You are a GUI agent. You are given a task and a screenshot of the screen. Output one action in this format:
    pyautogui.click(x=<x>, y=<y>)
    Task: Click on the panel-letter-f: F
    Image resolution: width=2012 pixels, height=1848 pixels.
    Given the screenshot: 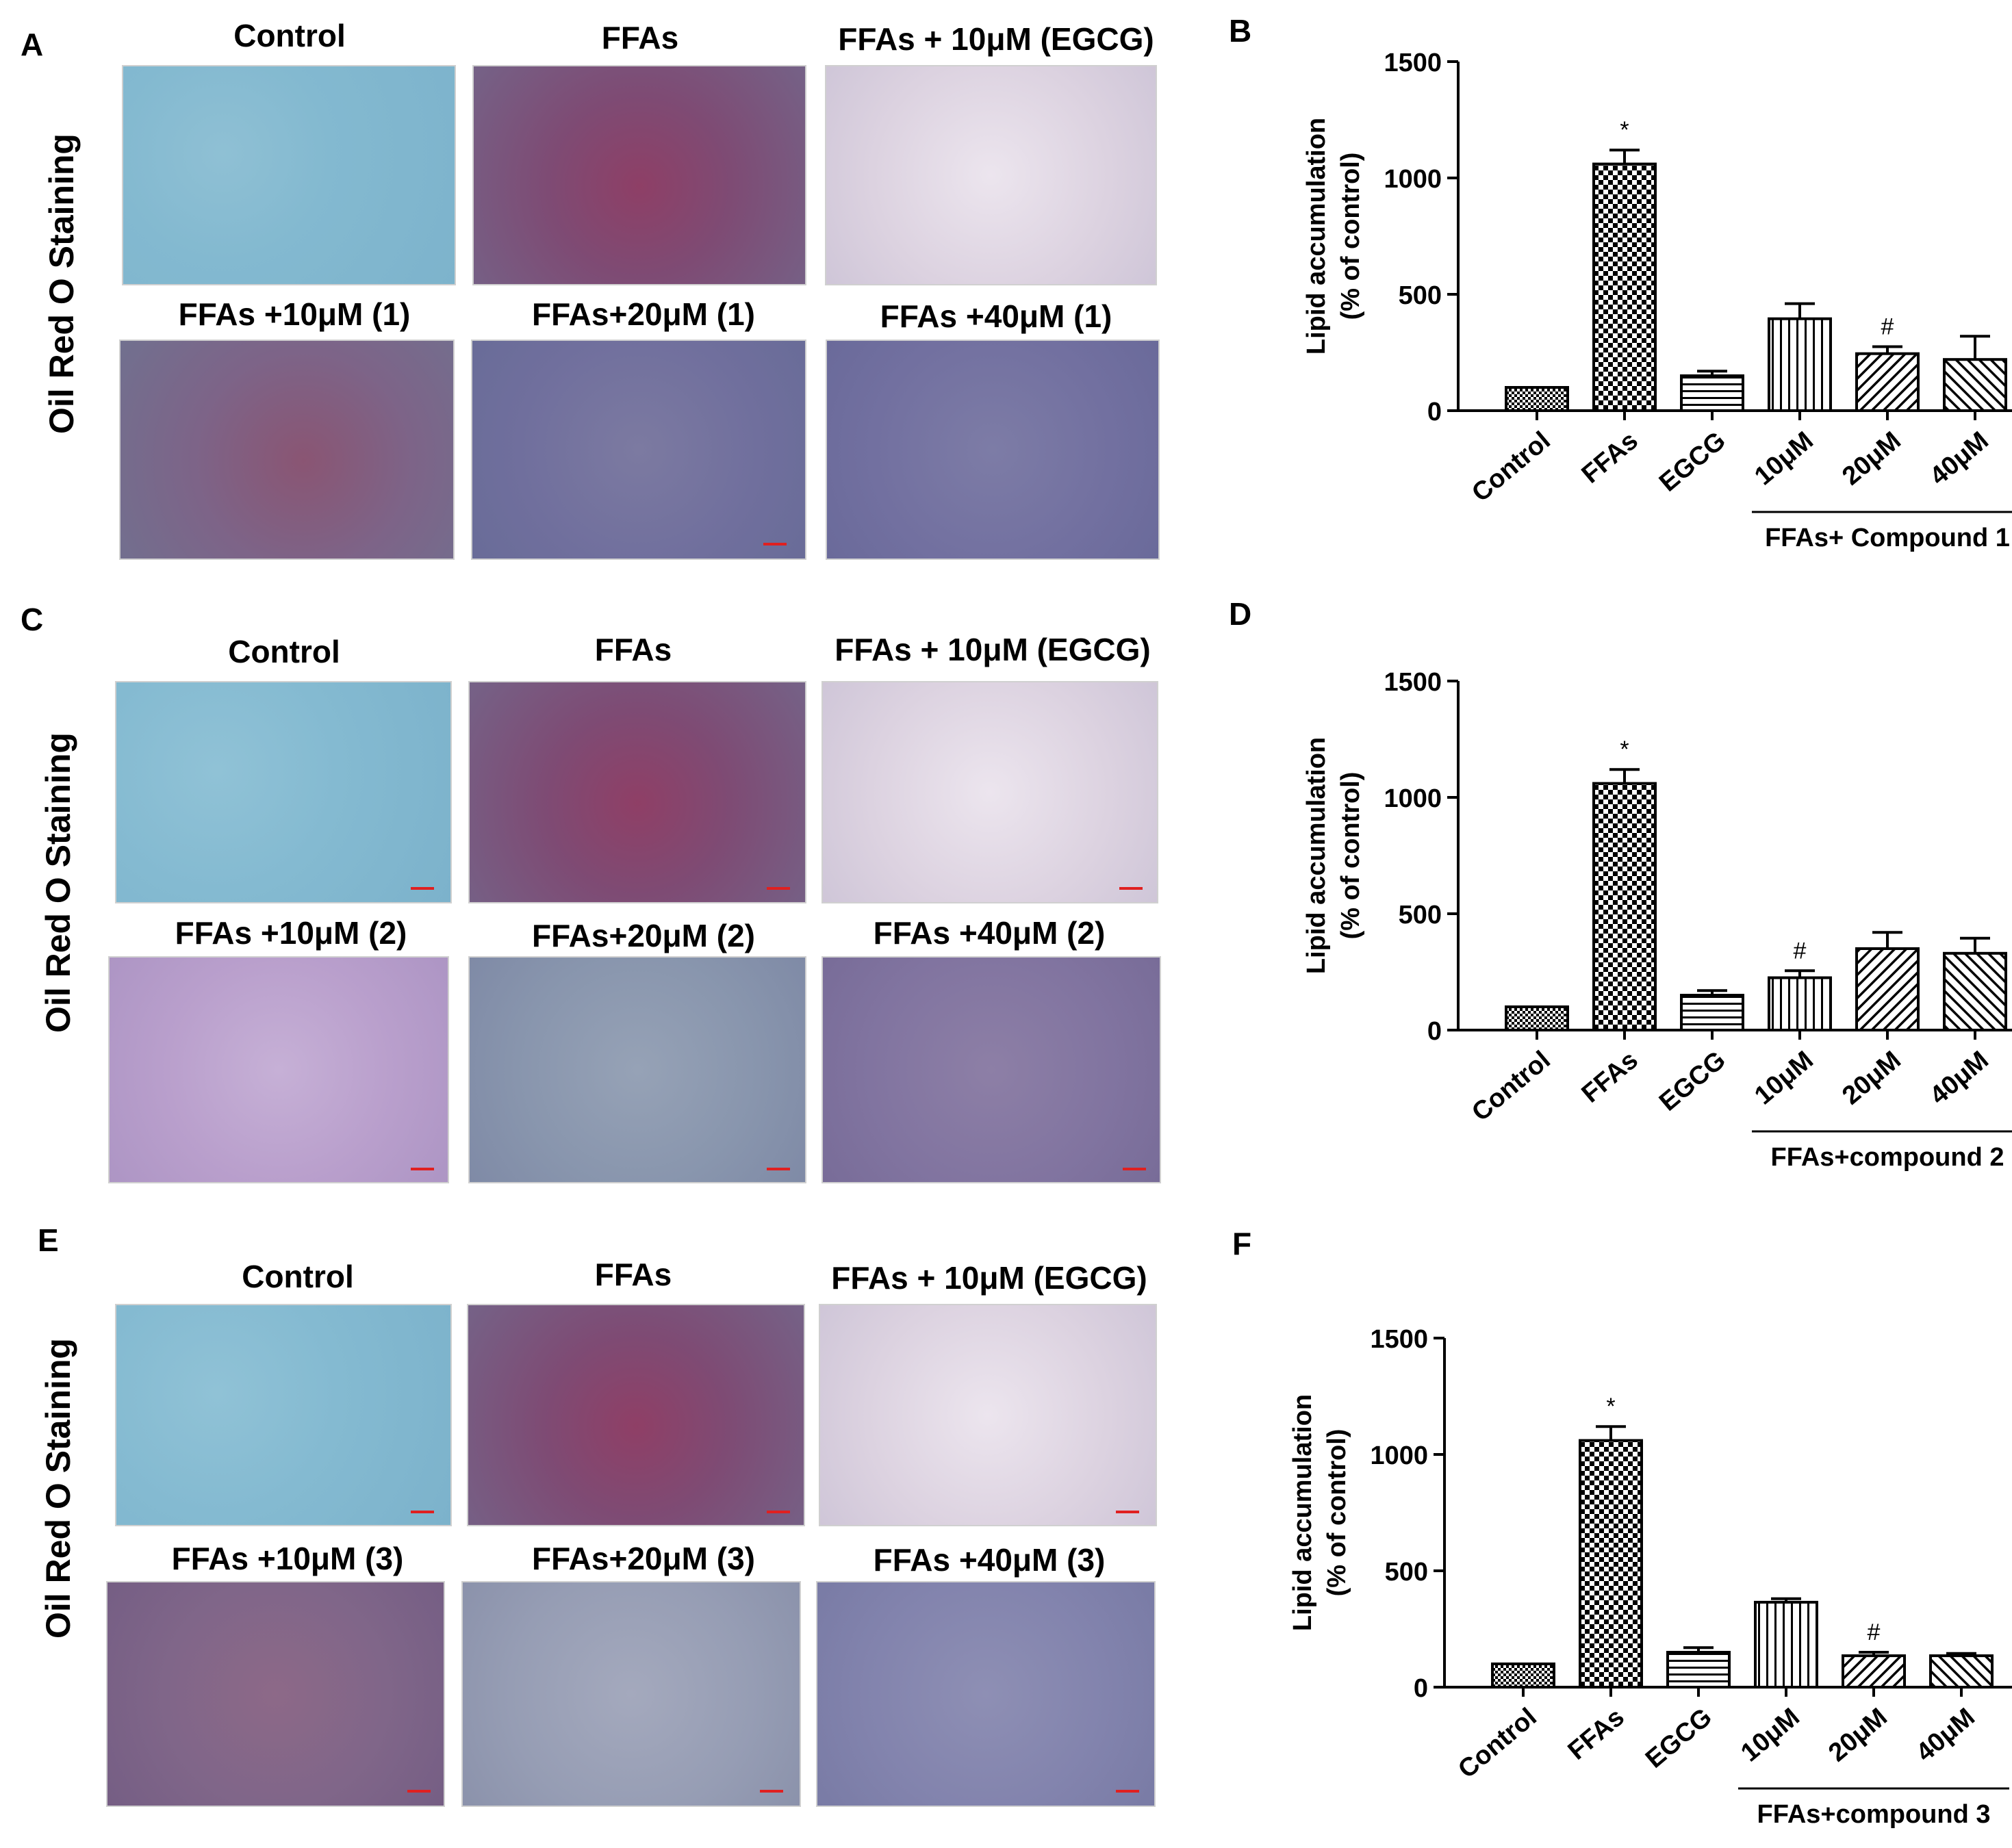 What is the action you would take?
    pyautogui.click(x=1242, y=1243)
    